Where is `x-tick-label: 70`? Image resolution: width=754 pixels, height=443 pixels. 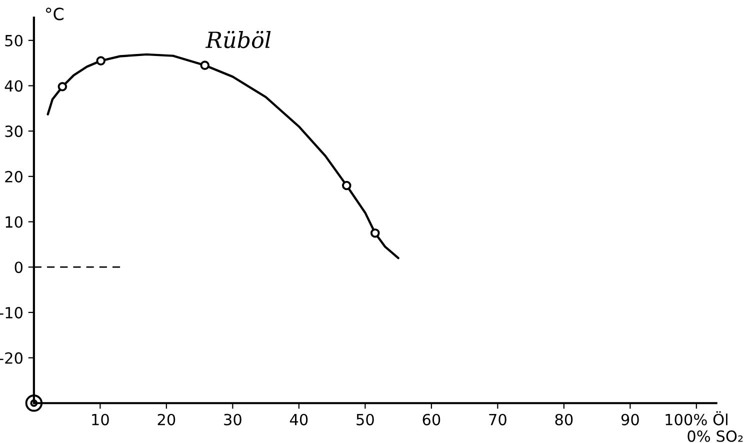 x-tick-label: 70 is located at coordinates (497, 420).